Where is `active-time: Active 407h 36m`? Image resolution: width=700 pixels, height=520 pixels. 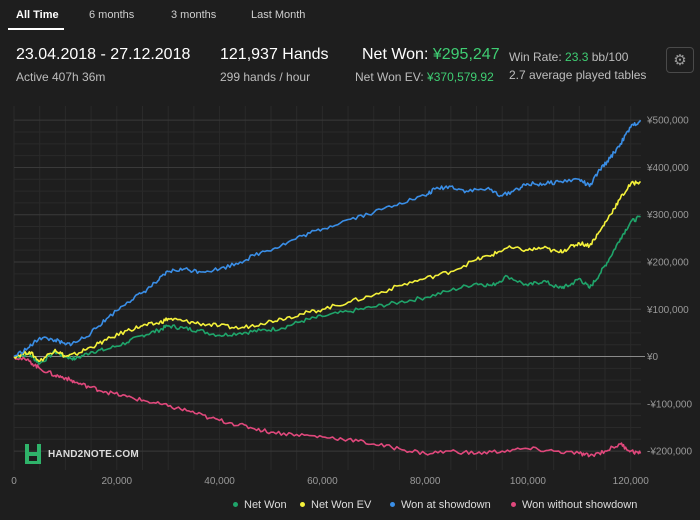
active-time: Active 407h 36m is located at coordinates (61, 77).